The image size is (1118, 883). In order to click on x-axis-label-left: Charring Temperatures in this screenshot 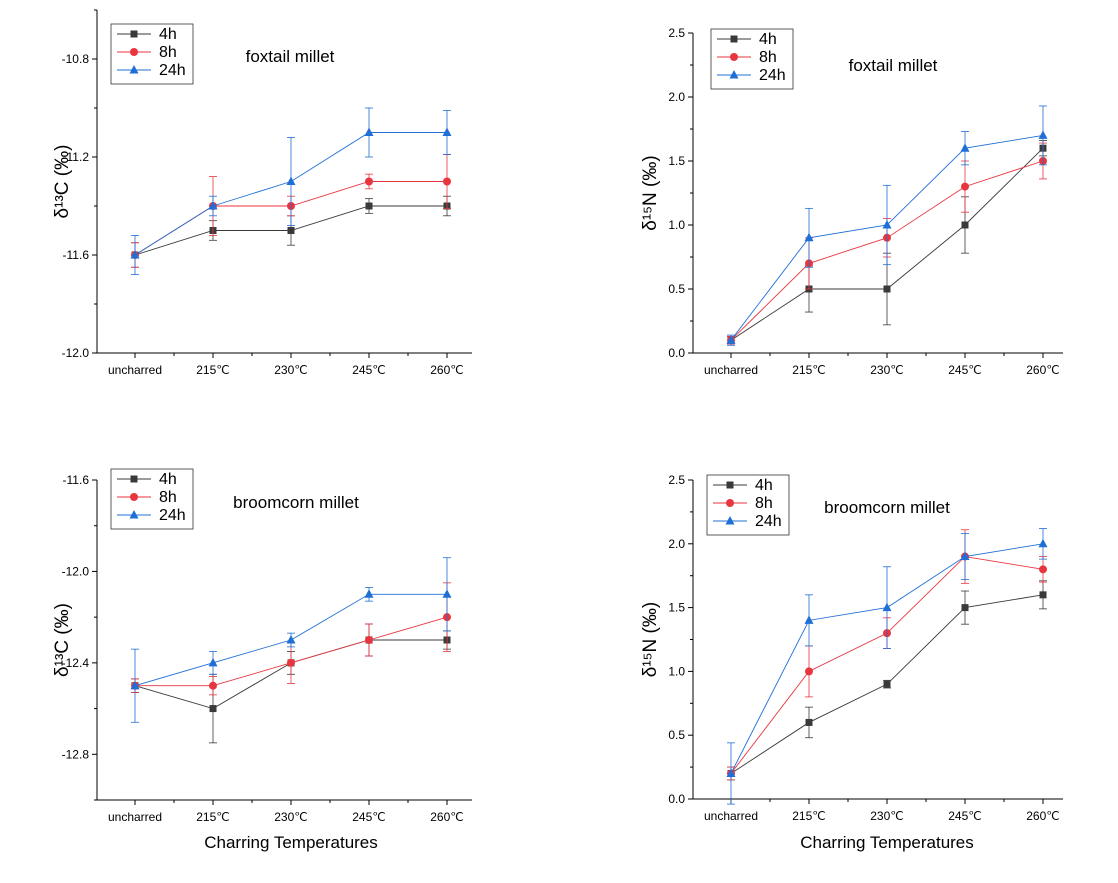, I will do `click(291, 842)`.